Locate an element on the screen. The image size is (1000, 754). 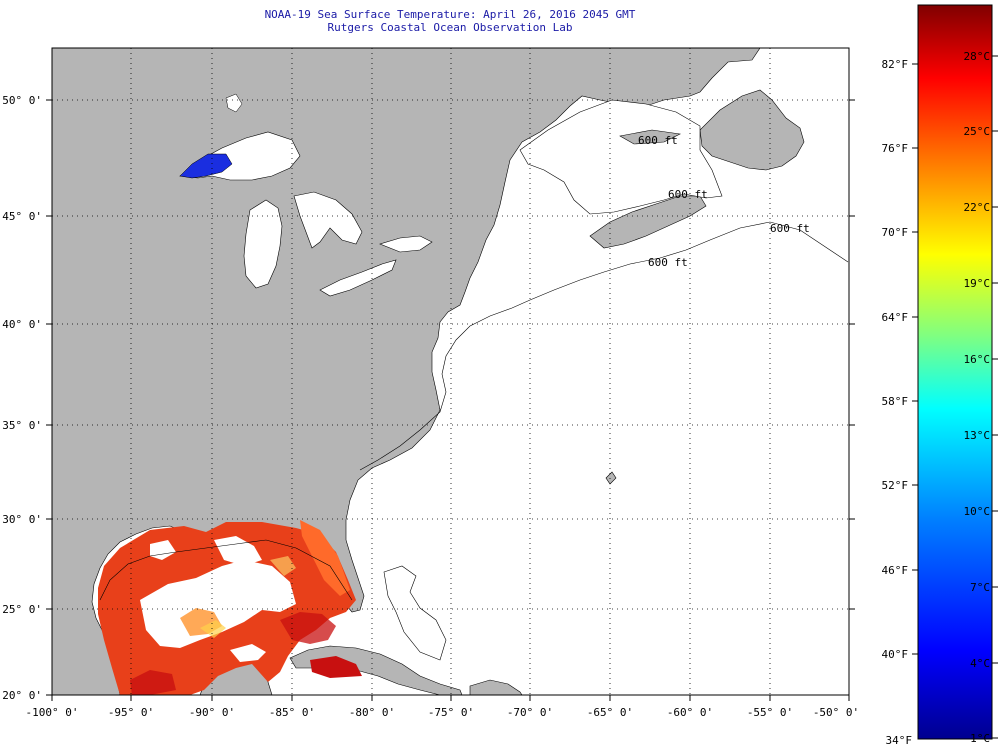
lon-label: -55° 0' is located at coordinates (770, 712).